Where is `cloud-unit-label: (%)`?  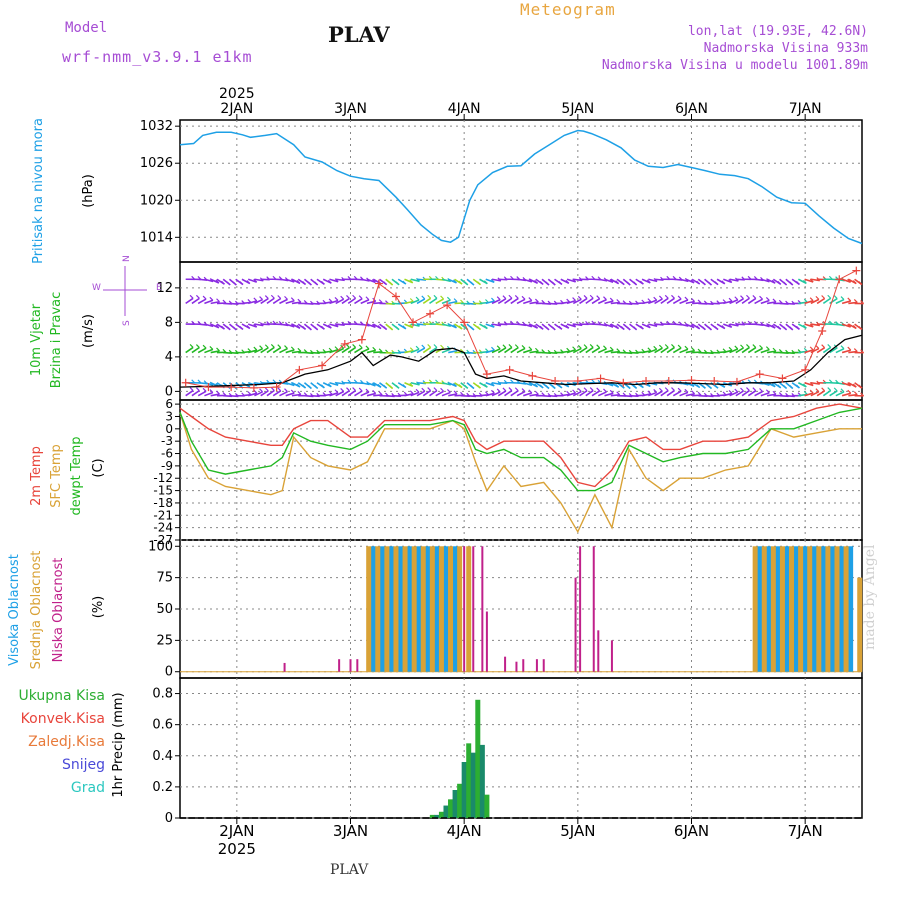 cloud-unit-label: (%) is located at coordinates (98, 607).